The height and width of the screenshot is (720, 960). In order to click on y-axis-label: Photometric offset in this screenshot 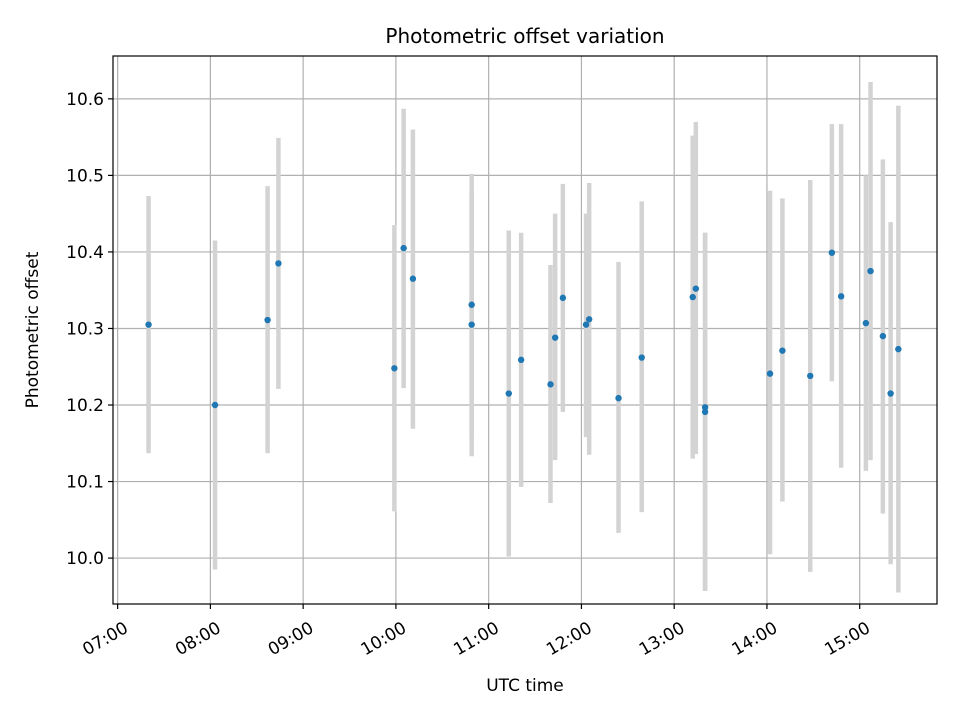, I will do `click(33, 329)`.